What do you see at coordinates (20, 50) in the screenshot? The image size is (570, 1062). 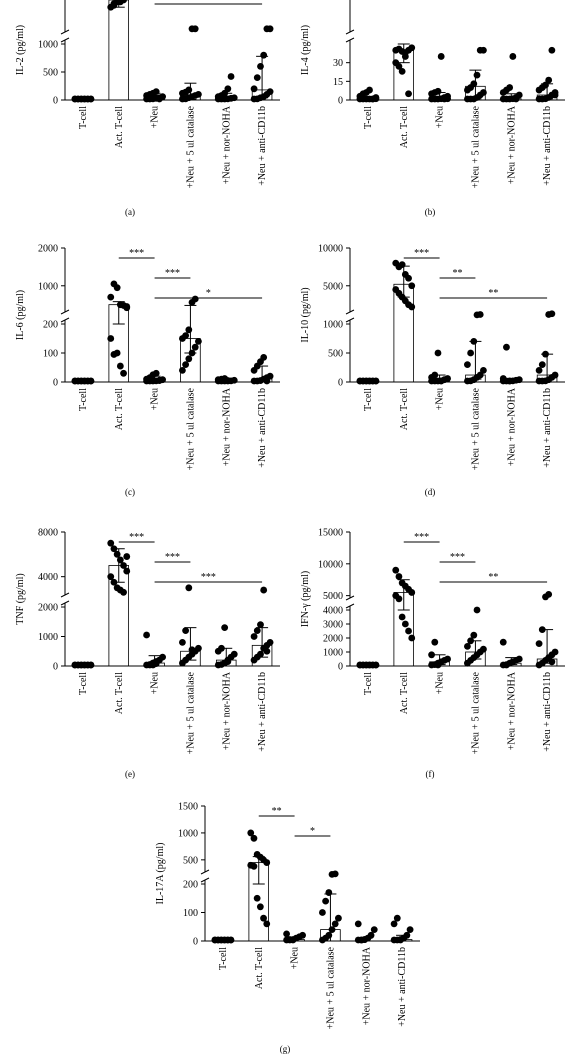 I see `y-axis-label: IL-2 (pg/ml)` at bounding box center [20, 50].